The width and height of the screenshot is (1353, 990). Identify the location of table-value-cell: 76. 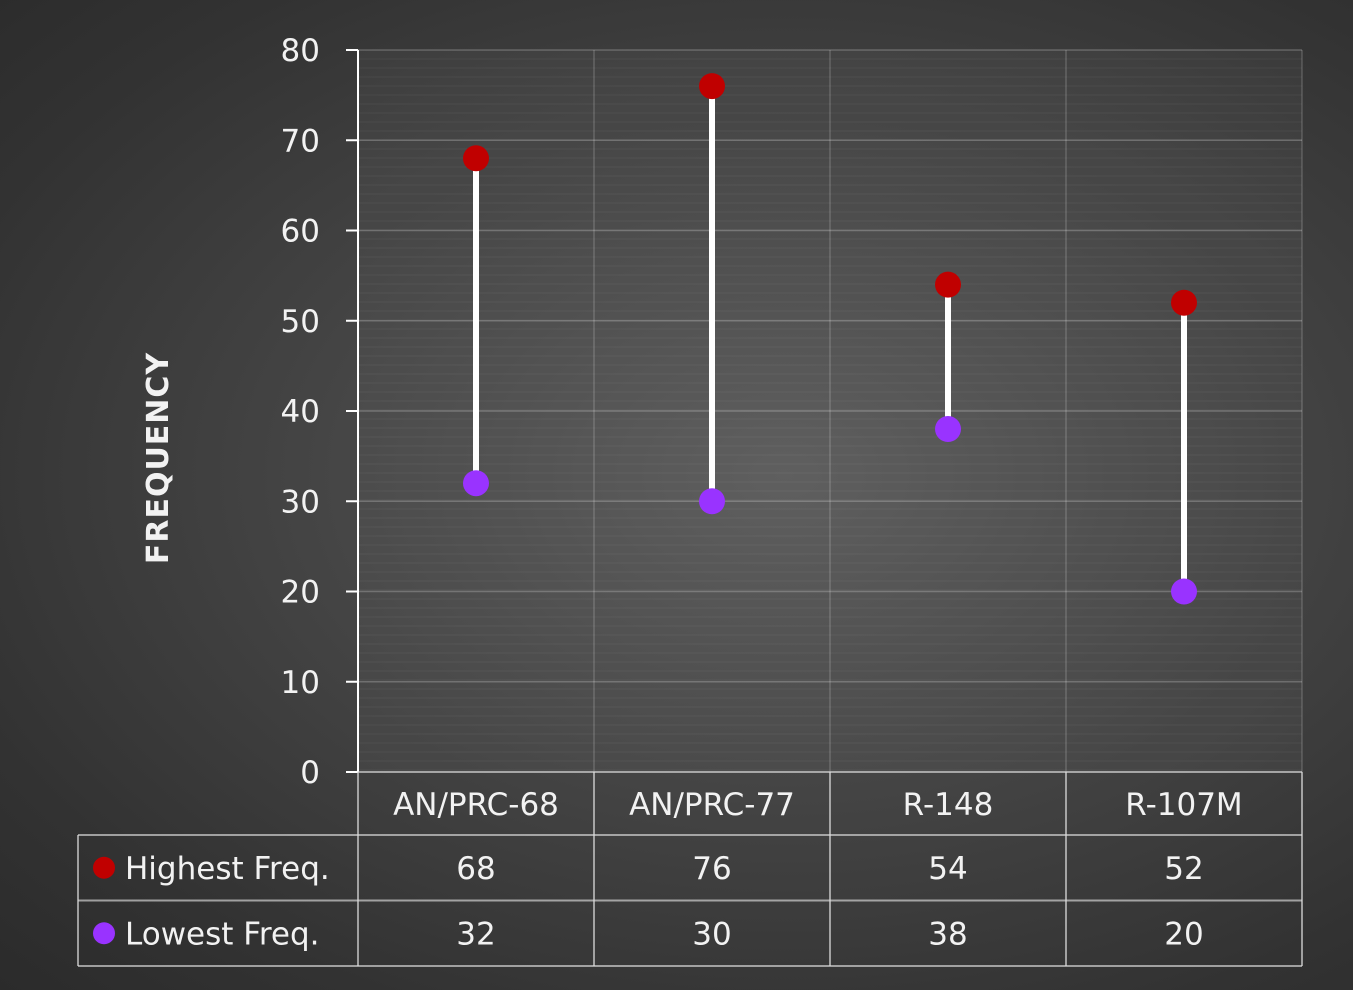
(711, 869).